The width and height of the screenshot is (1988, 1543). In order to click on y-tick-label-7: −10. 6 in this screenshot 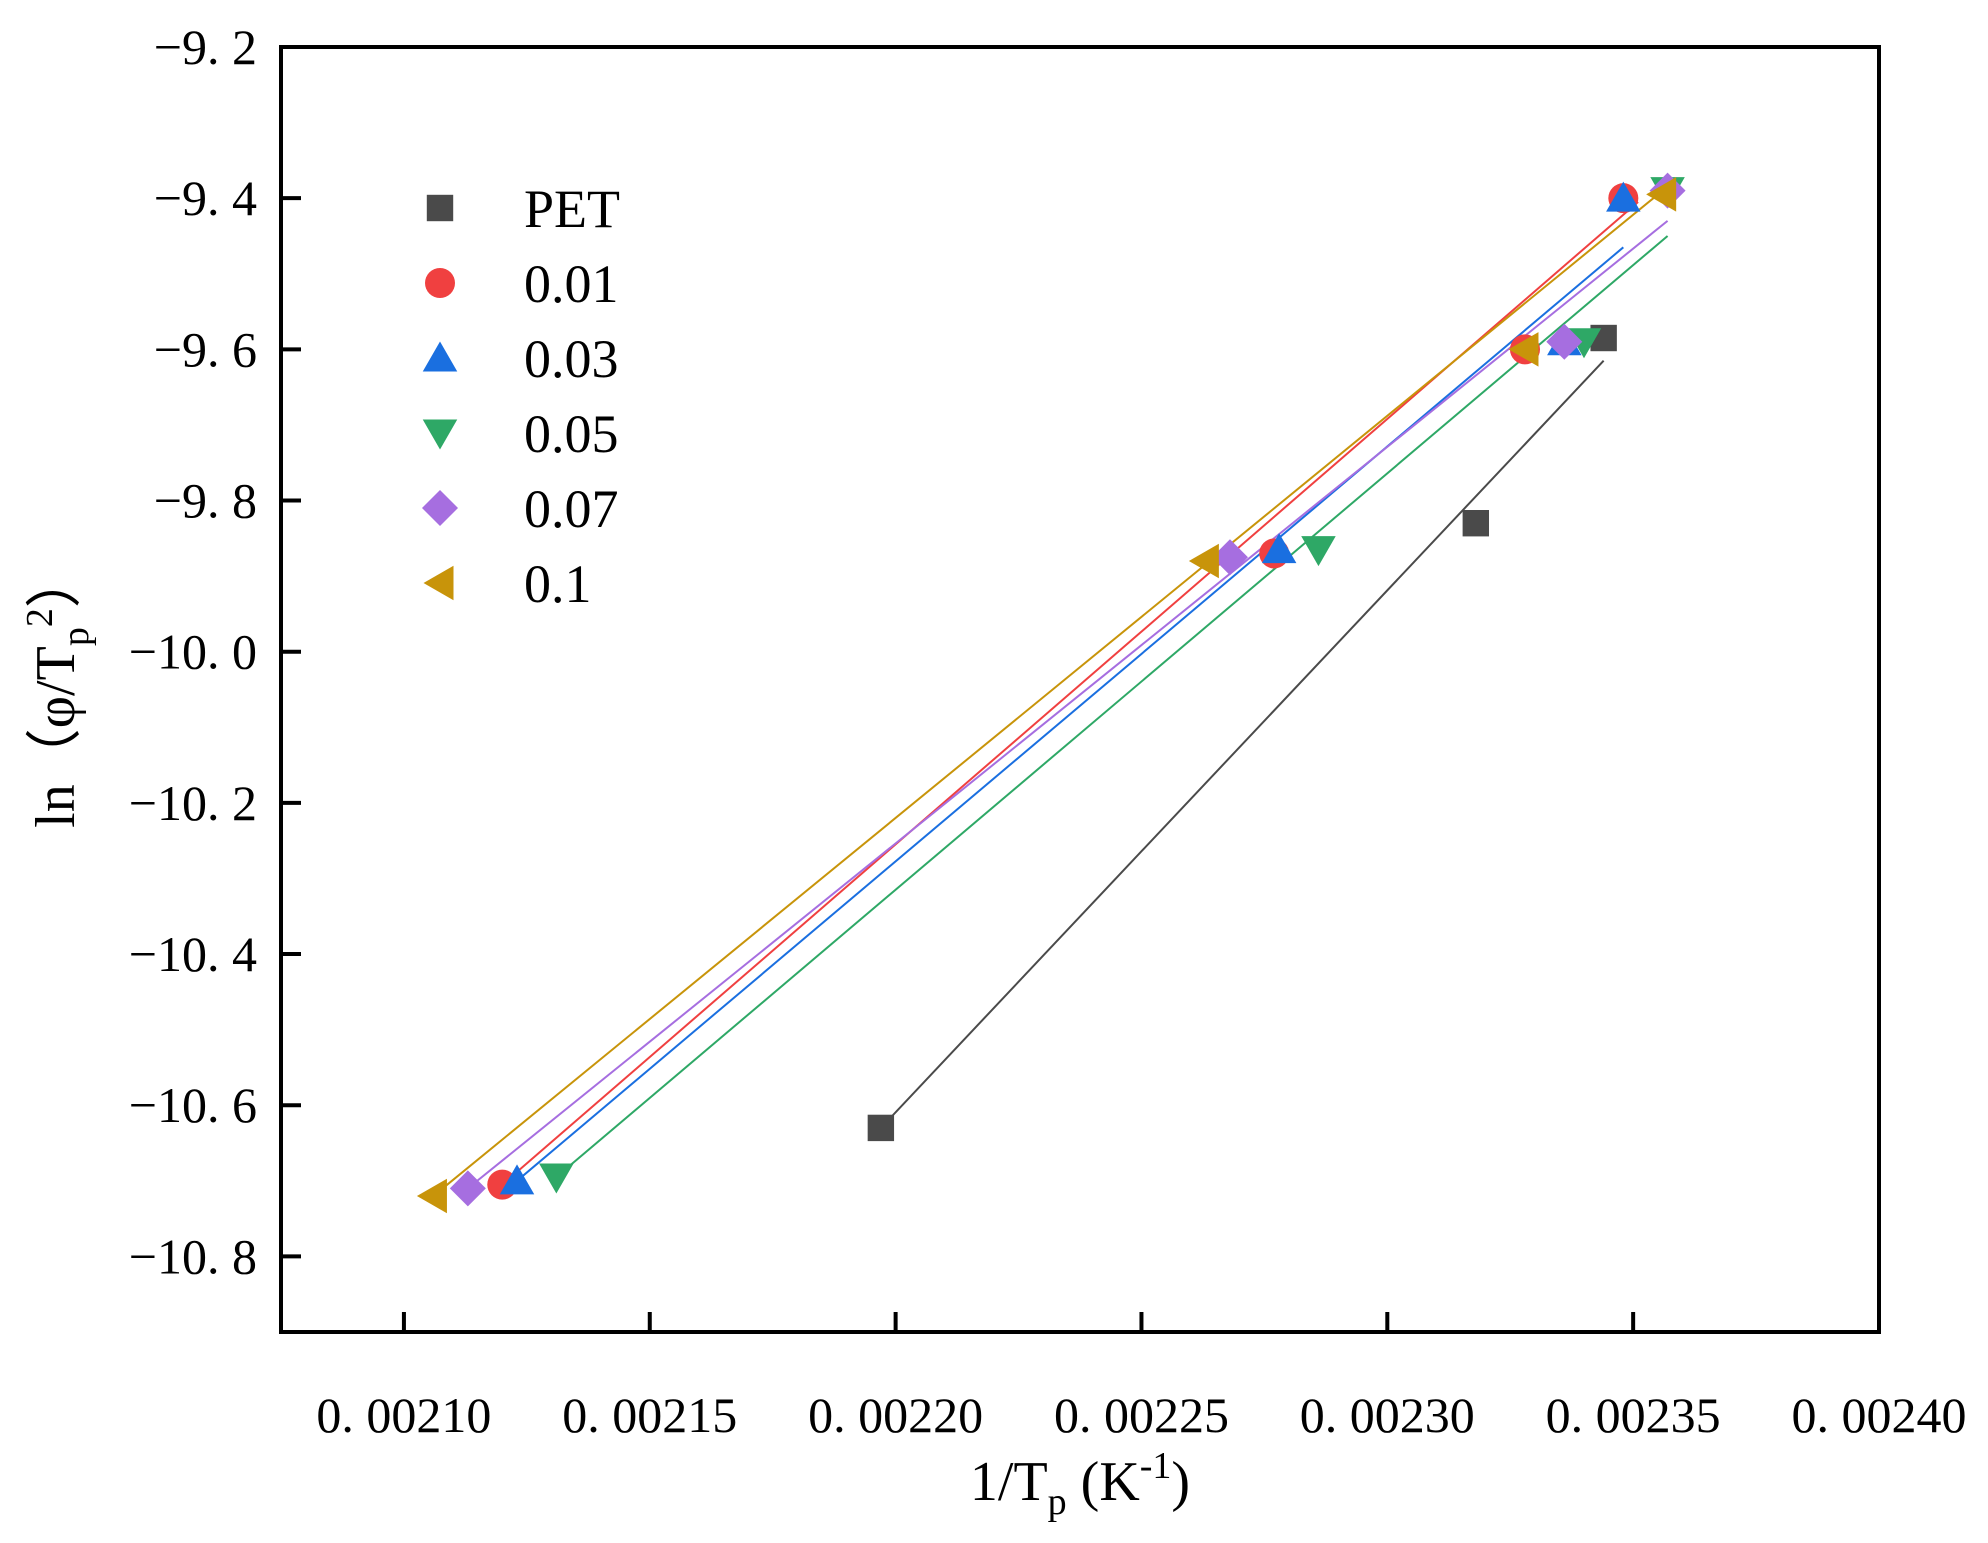, I will do `click(193, 1105)`.